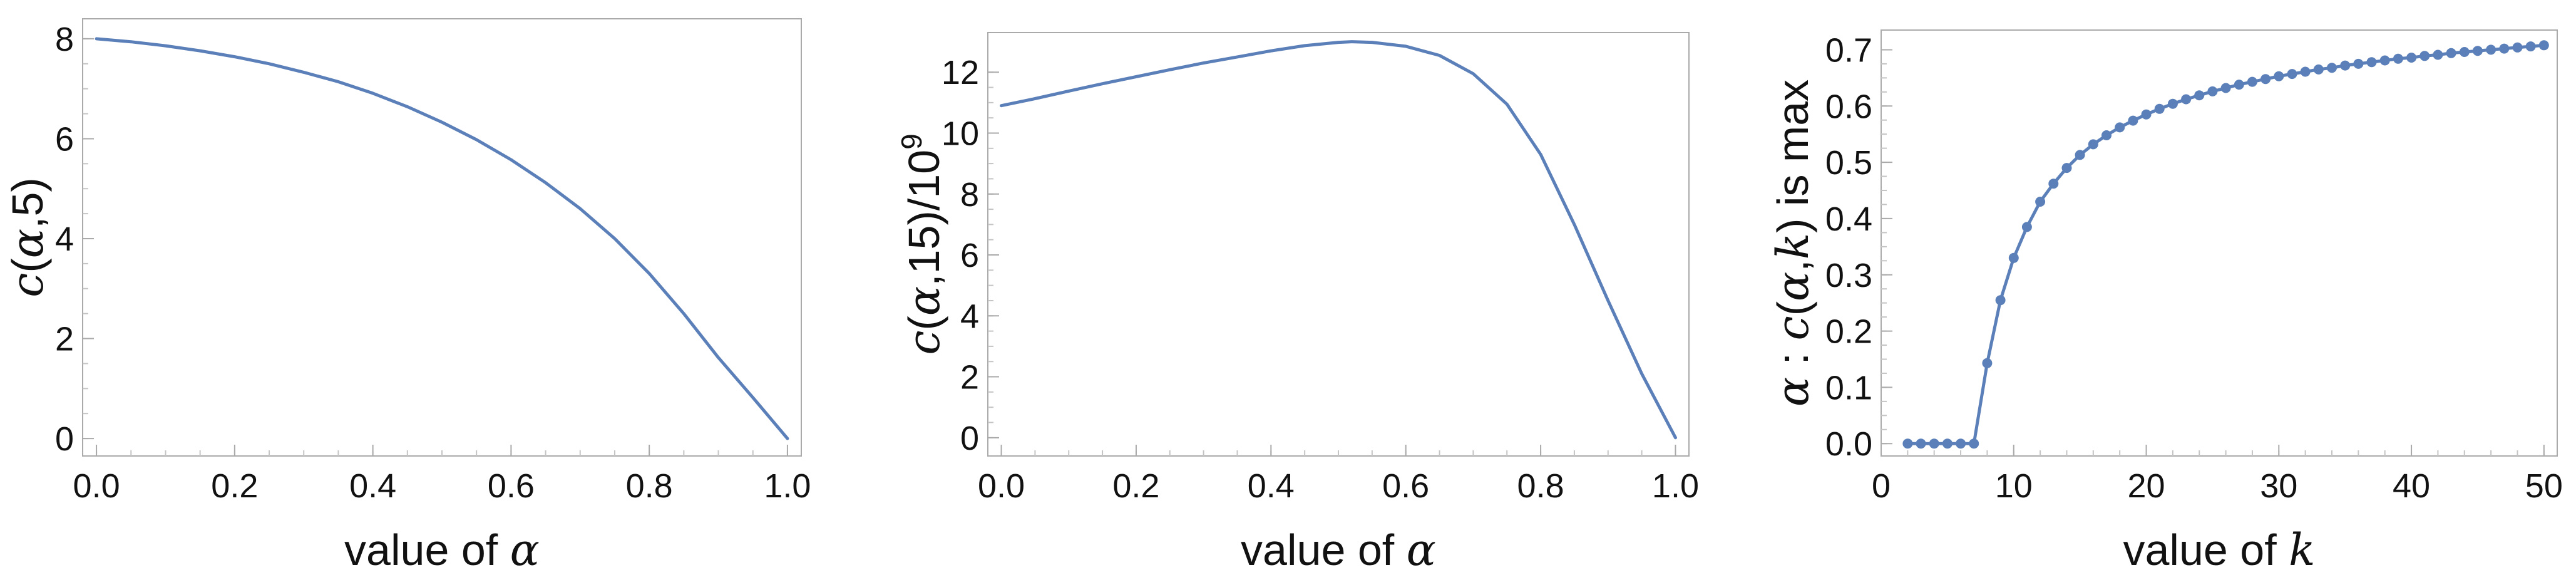 Image resolution: width=2576 pixels, height=580 pixels. I want to click on y-axis-label: α : c(α,k) is max, so click(1793, 243).